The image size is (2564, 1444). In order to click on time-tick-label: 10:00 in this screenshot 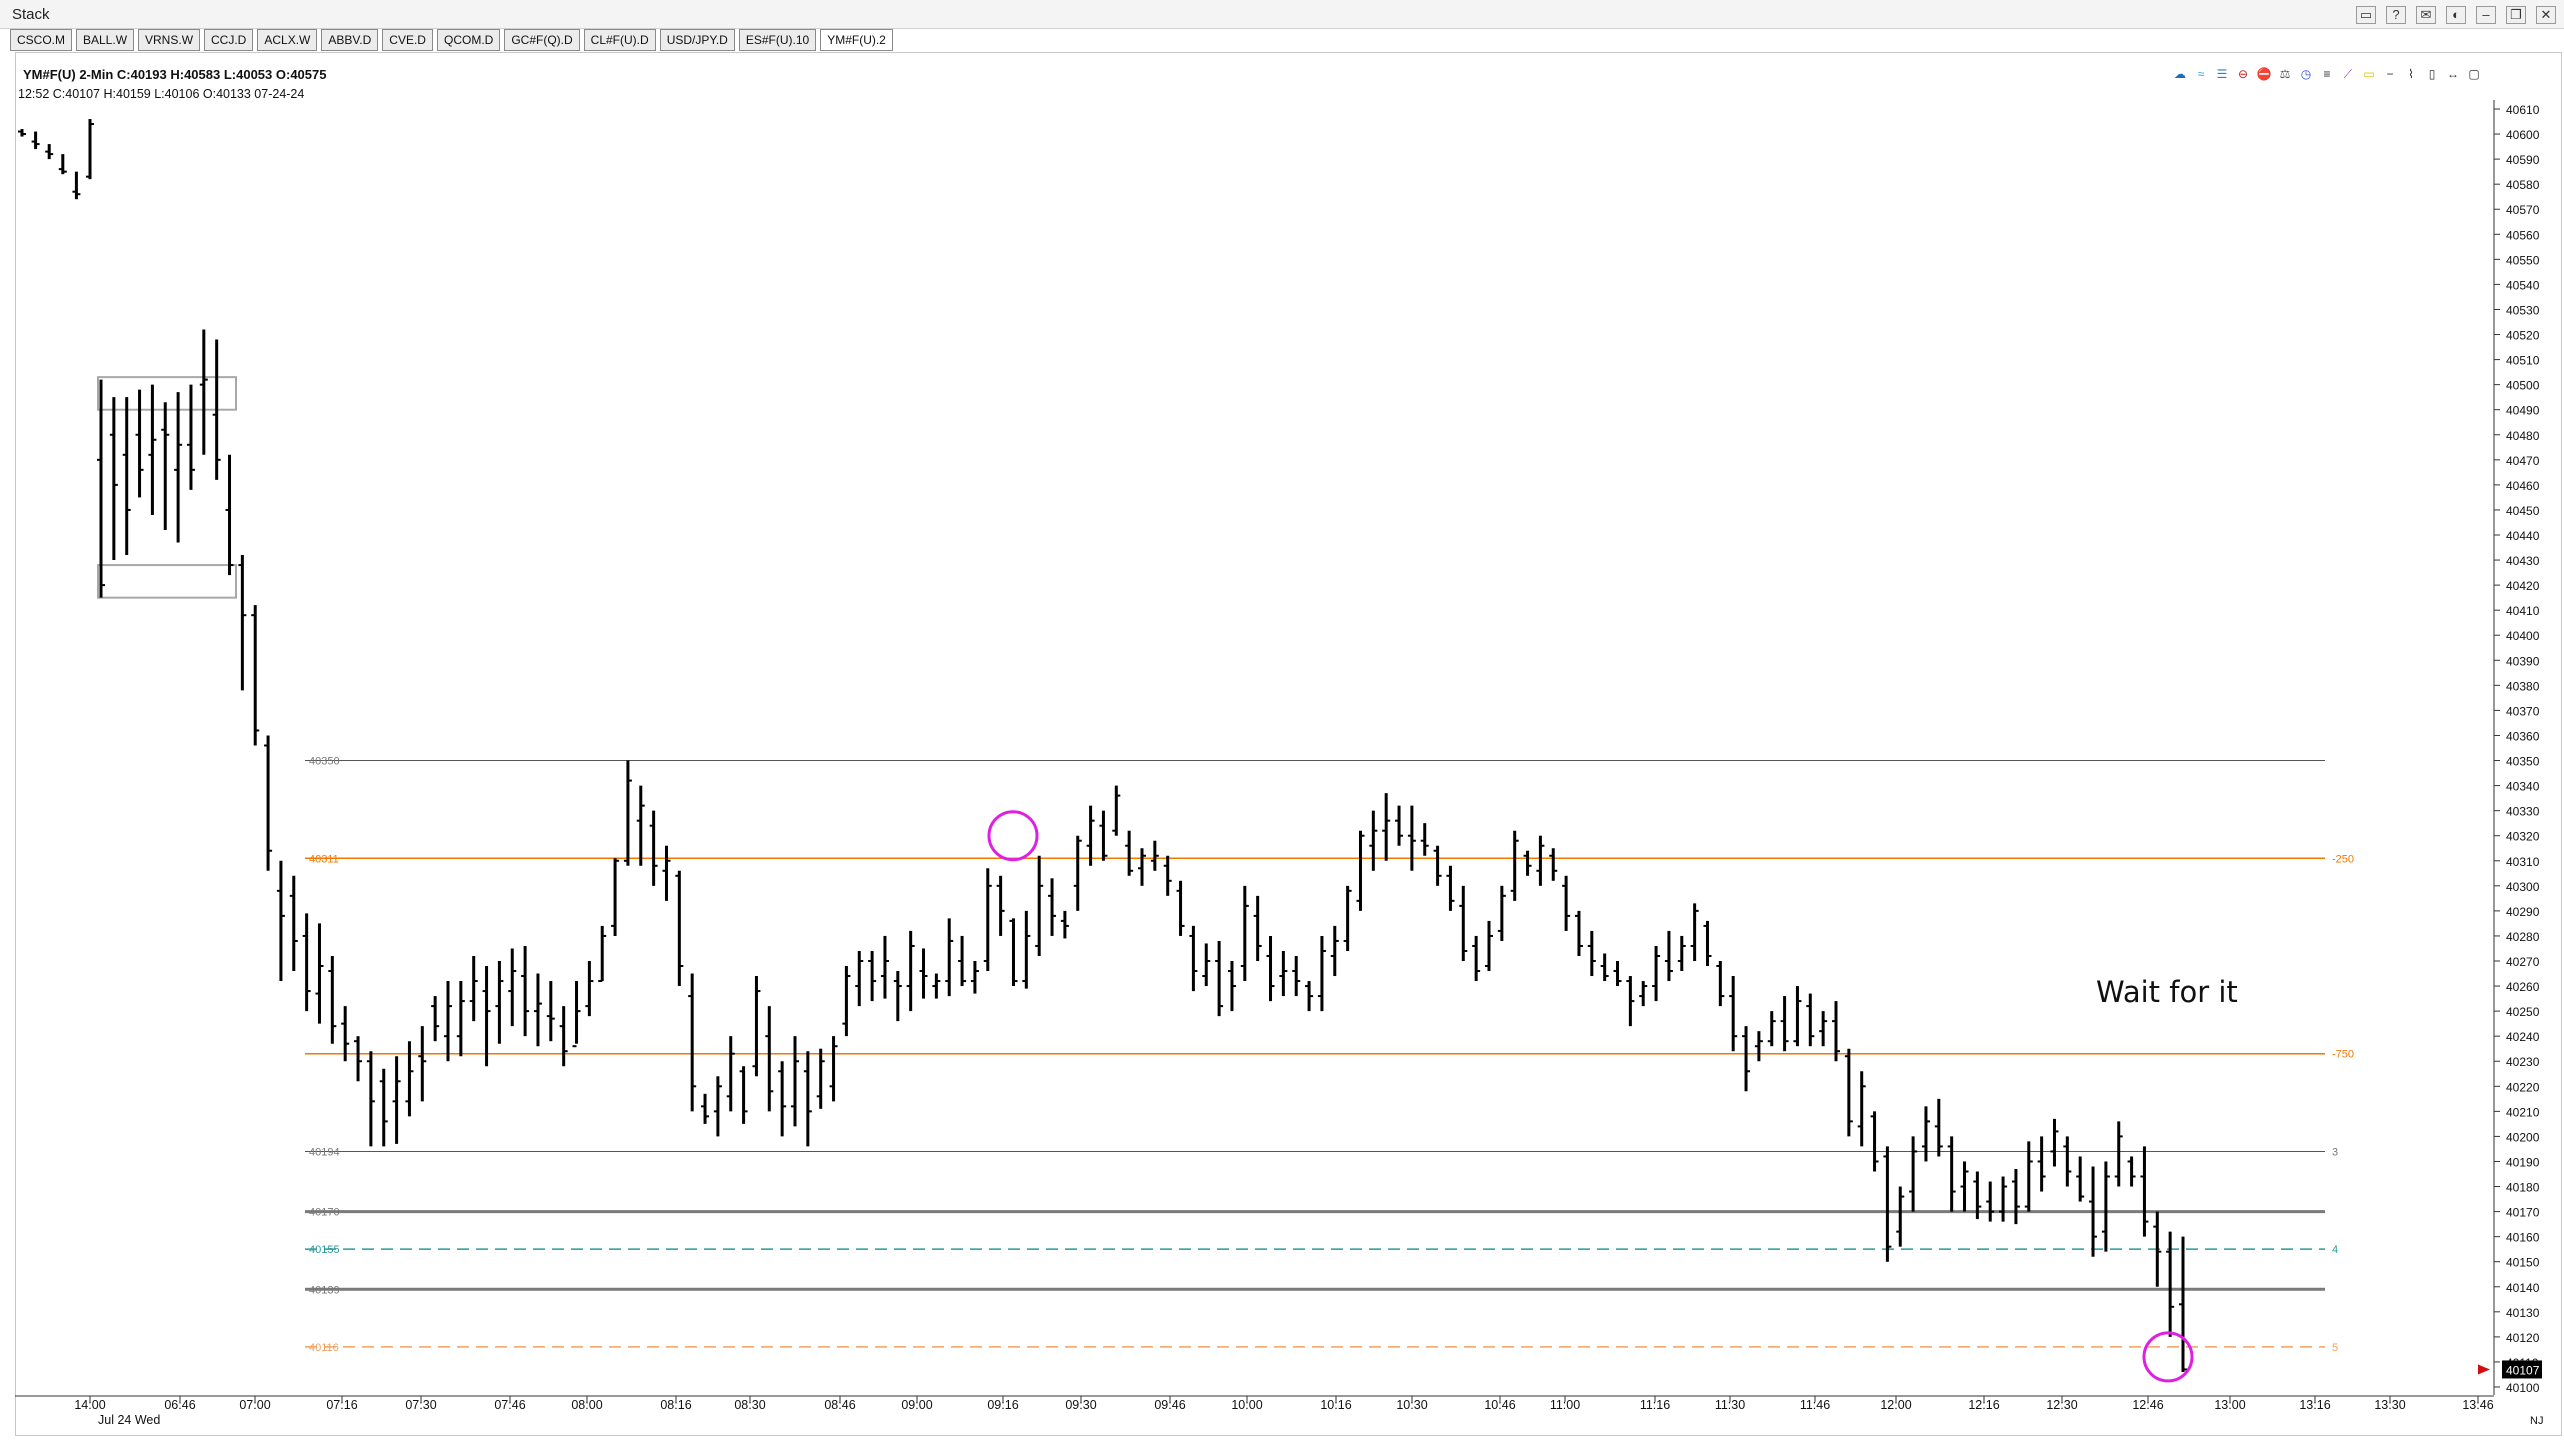, I will do `click(1246, 1405)`.